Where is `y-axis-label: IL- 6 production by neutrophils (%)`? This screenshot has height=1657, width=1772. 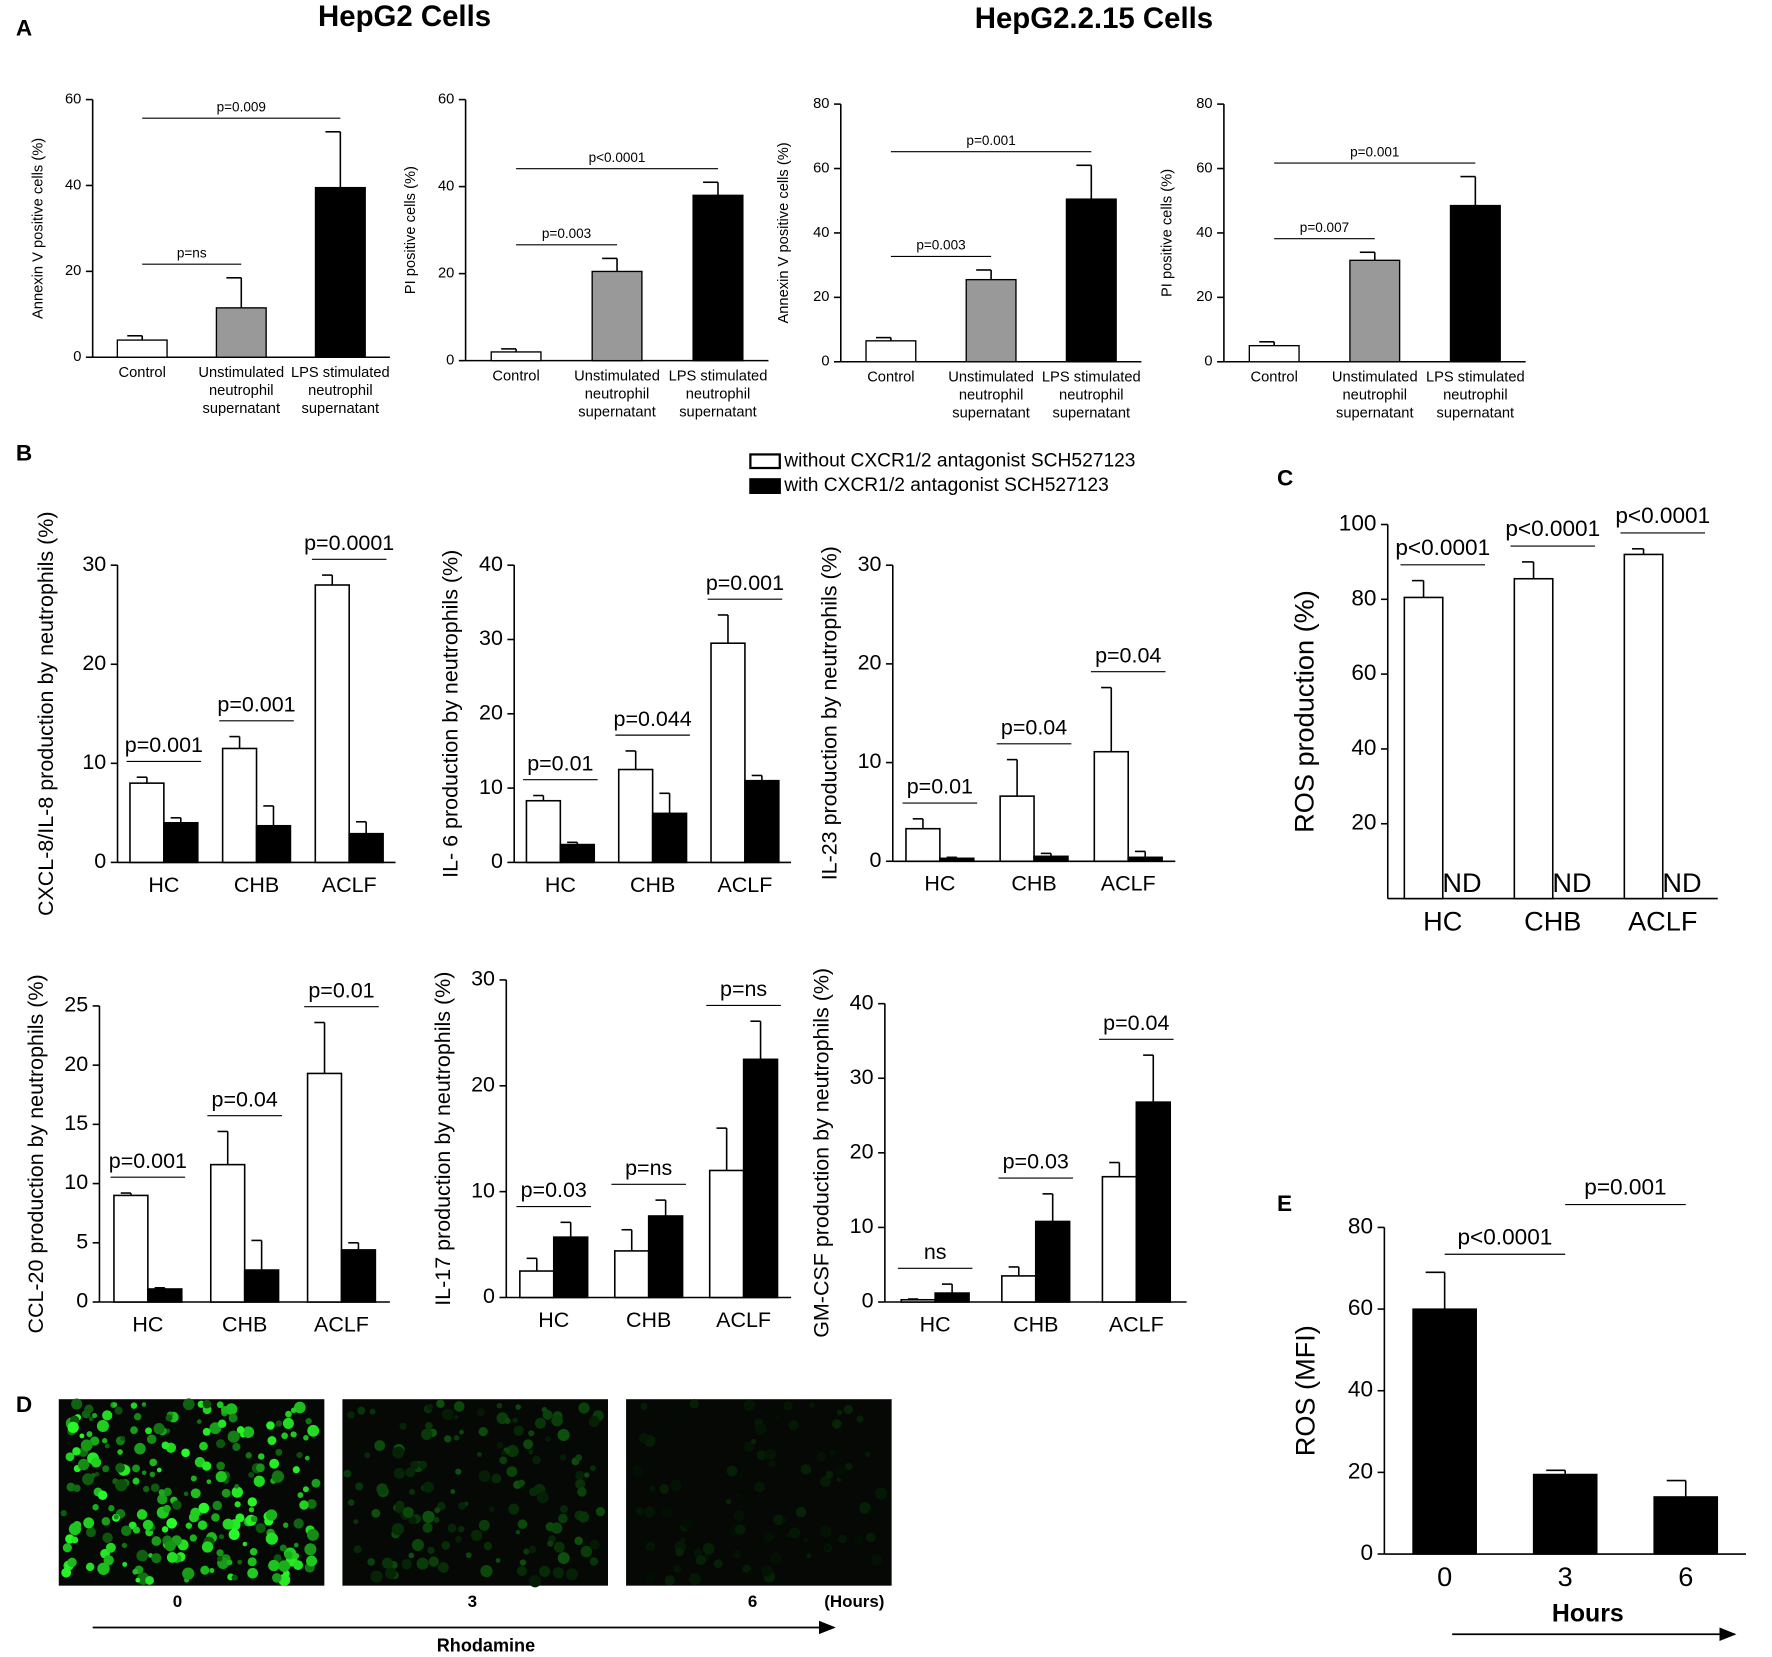
y-axis-label: IL- 6 production by neutrophils (%) is located at coordinates (451, 714).